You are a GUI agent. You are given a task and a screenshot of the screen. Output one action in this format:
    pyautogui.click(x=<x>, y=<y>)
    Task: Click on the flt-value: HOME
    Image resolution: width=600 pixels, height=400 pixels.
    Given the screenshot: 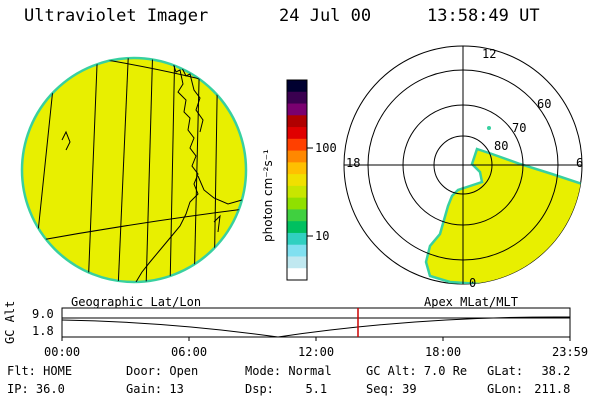 What is the action you would take?
    pyautogui.click(x=58, y=371)
    